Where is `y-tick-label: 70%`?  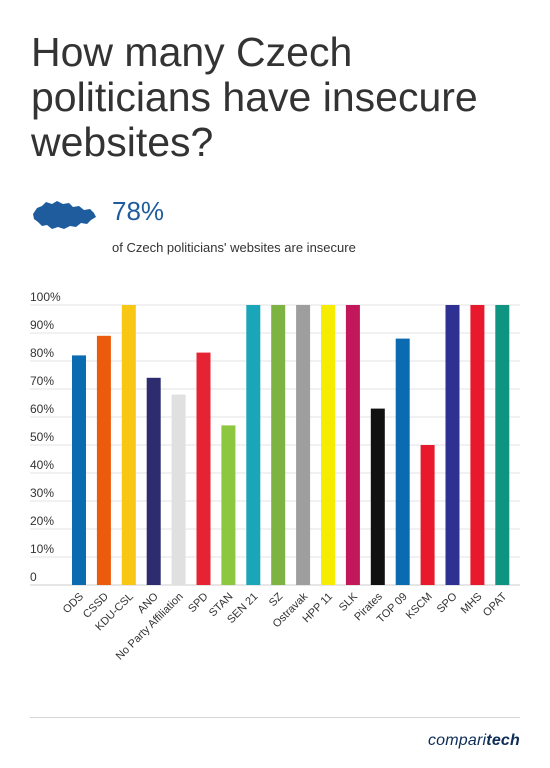
y-tick-label: 70% is located at coordinates (42, 381).